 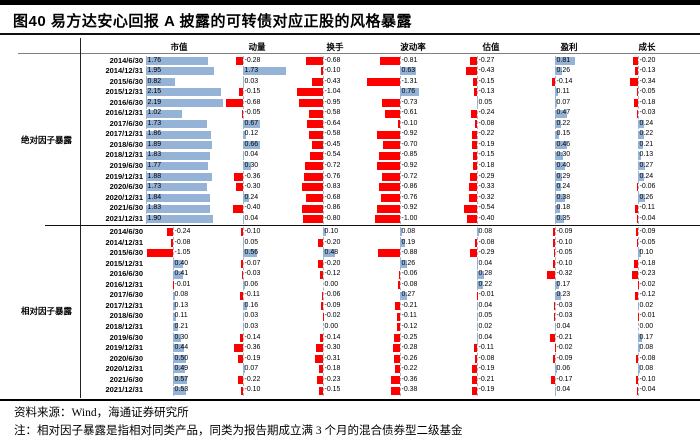 I want to click on value-label: -0.22, so click(x=409, y=369).